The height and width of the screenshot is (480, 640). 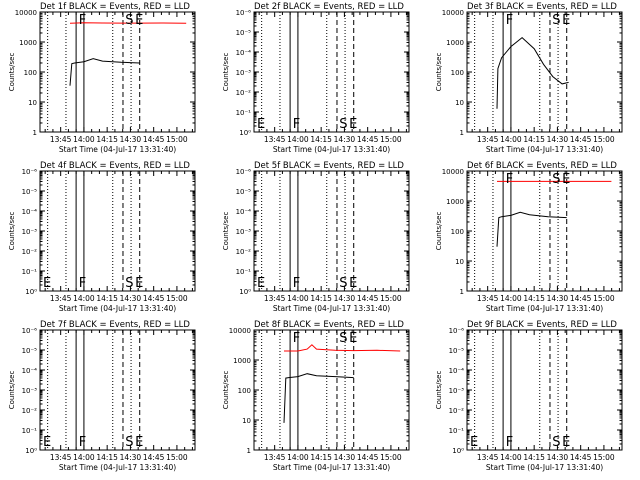 I want to click on panel-title: Det 2f BLACK = Events, RED = LLD, so click(x=329, y=7).